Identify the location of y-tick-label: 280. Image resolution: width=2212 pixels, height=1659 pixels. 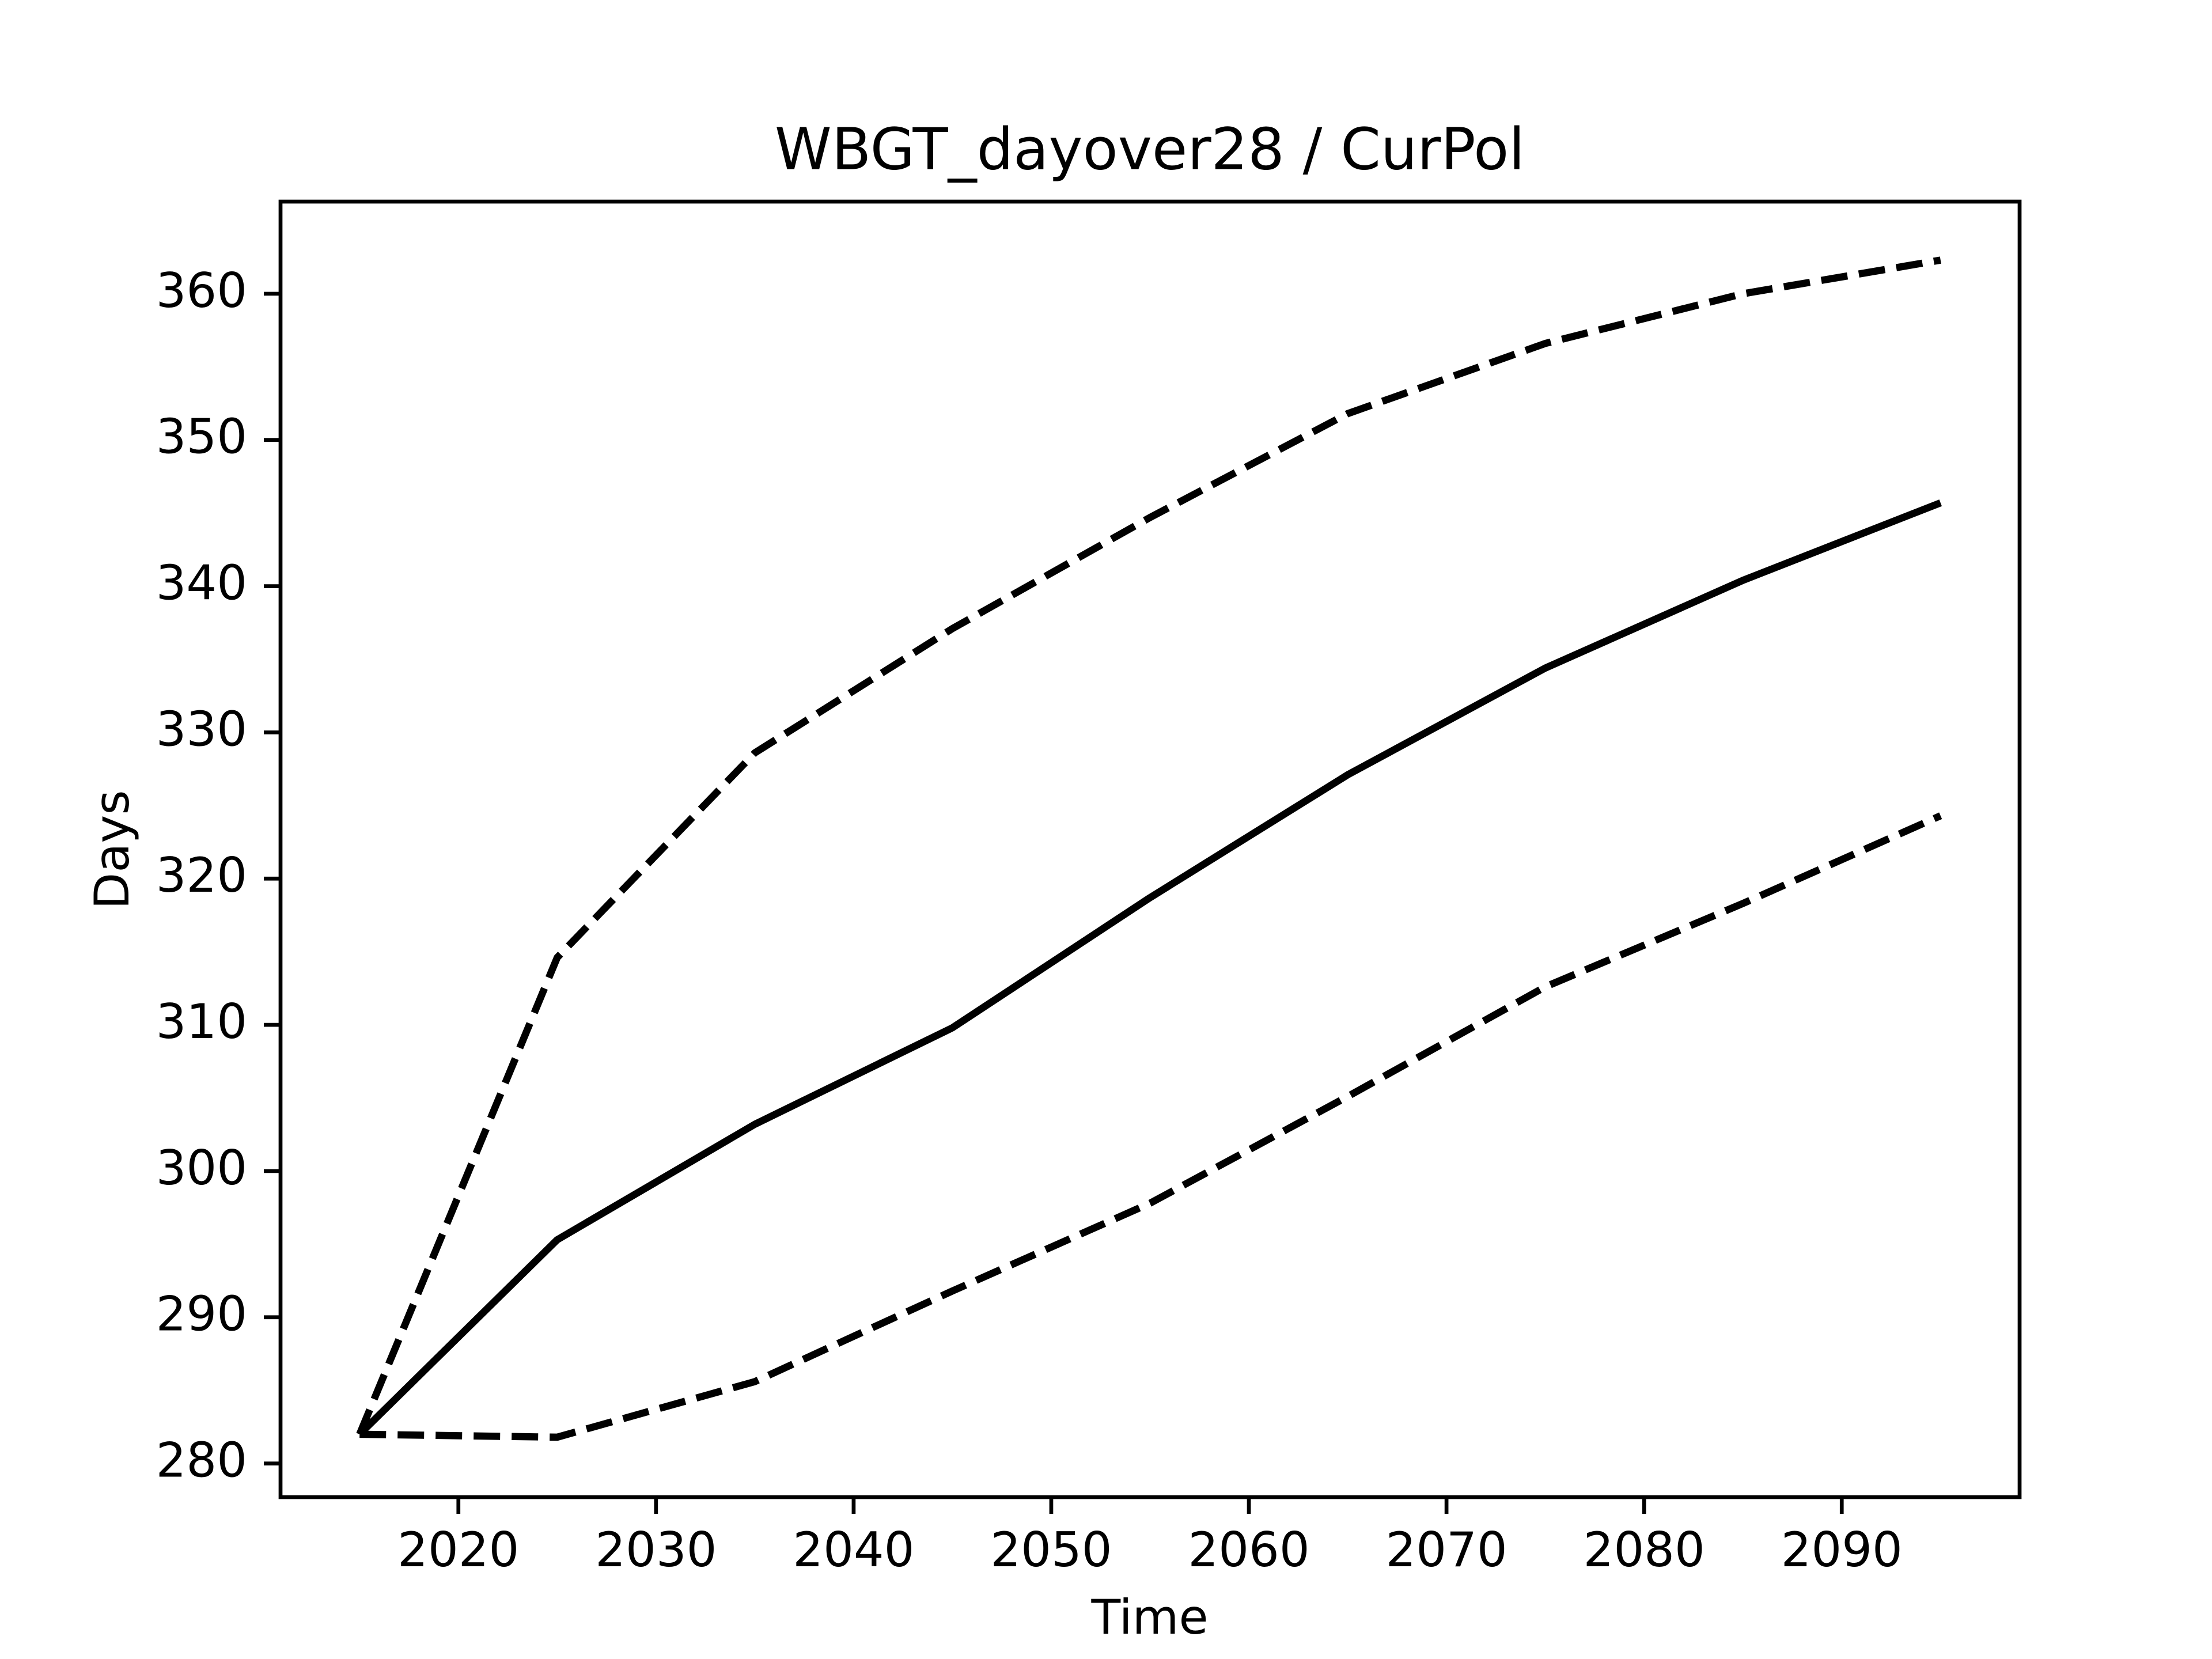
(201, 1460).